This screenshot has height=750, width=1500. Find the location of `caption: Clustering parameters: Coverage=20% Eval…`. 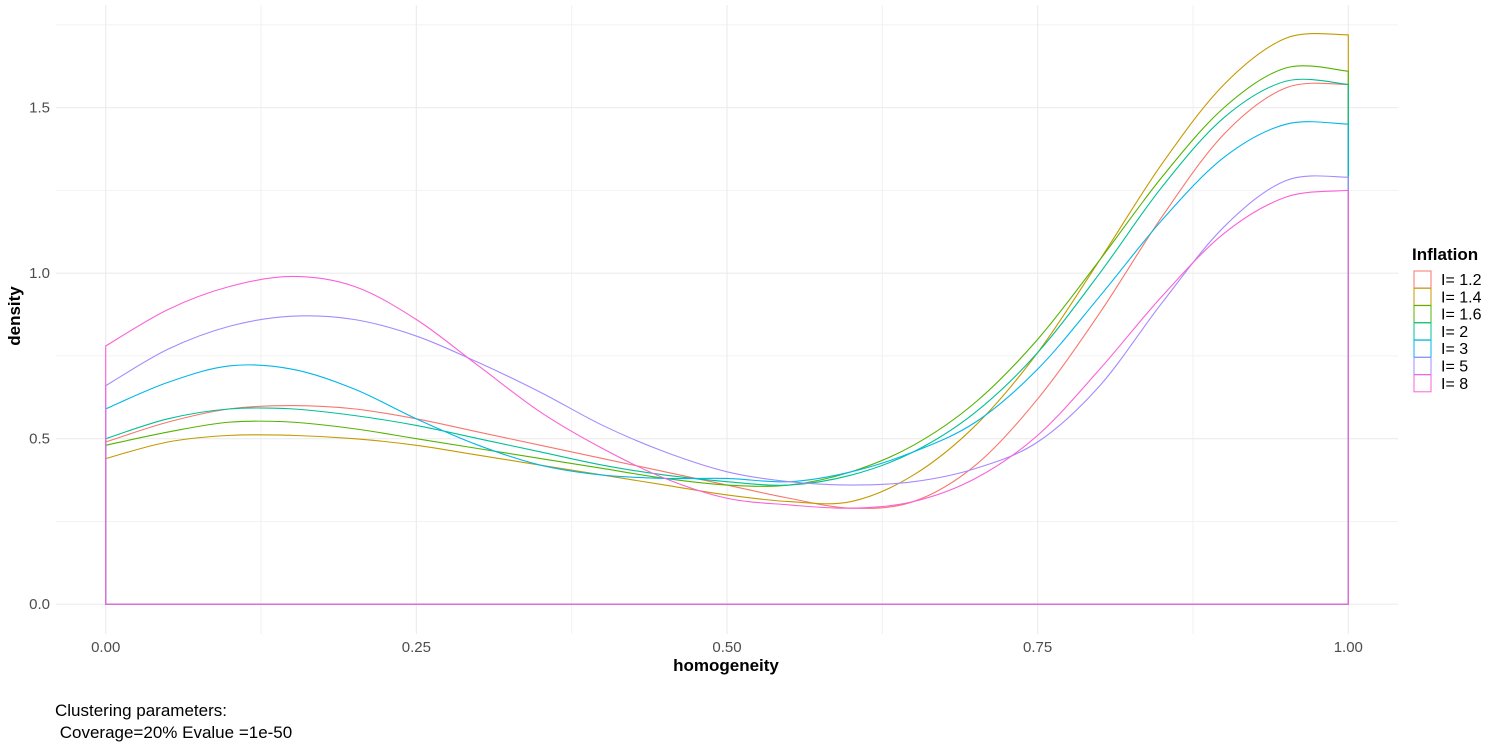

caption: Clustering parameters: Coverage=20% Eval… is located at coordinates (173, 722).